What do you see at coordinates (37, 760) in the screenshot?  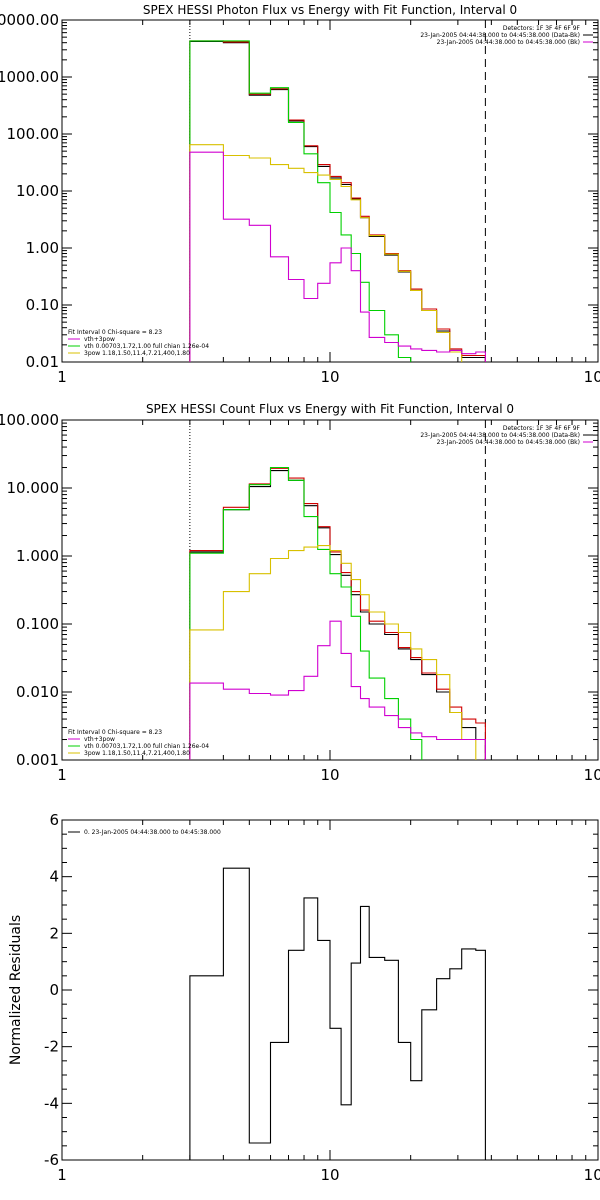 I see `y-tick-label: 0.001` at bounding box center [37, 760].